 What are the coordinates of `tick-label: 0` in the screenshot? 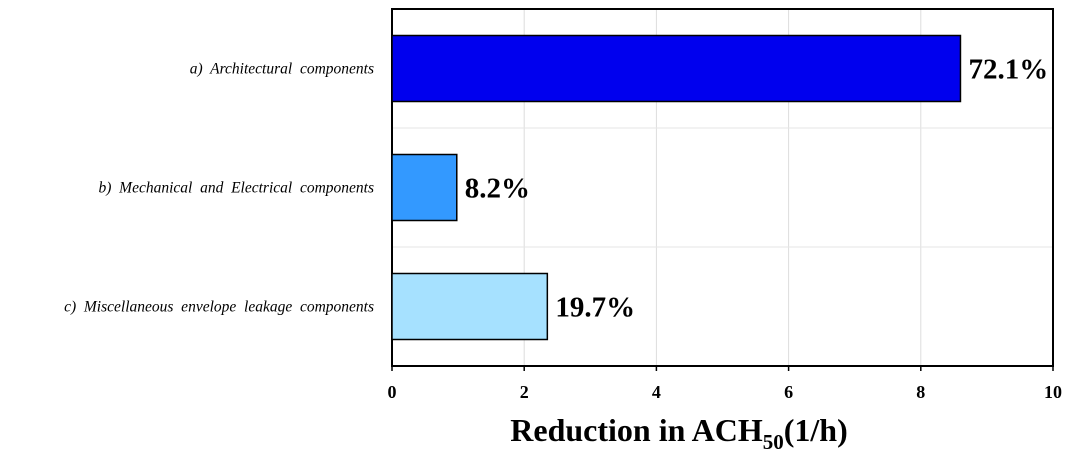 It's located at (392, 392).